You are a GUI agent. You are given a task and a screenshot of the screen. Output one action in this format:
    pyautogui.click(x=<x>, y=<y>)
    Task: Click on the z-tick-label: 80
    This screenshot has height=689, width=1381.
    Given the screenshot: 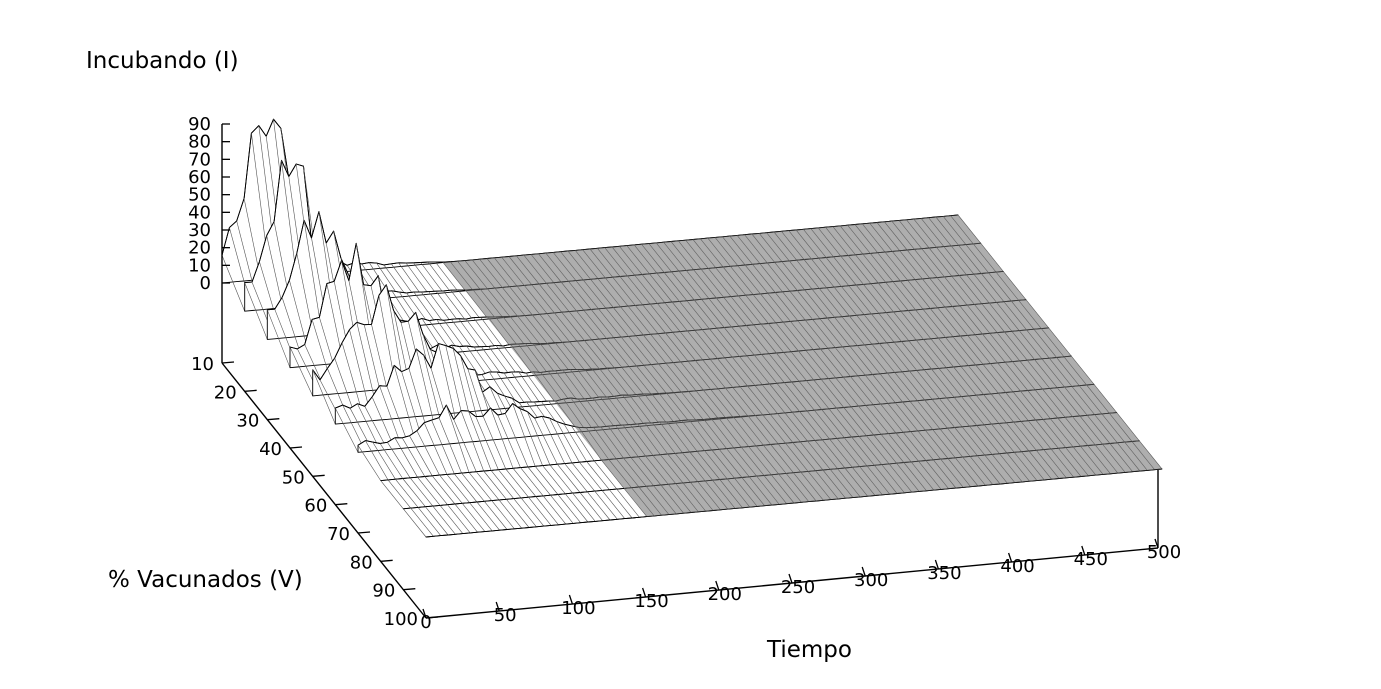 What is the action you would take?
    pyautogui.click(x=199, y=142)
    